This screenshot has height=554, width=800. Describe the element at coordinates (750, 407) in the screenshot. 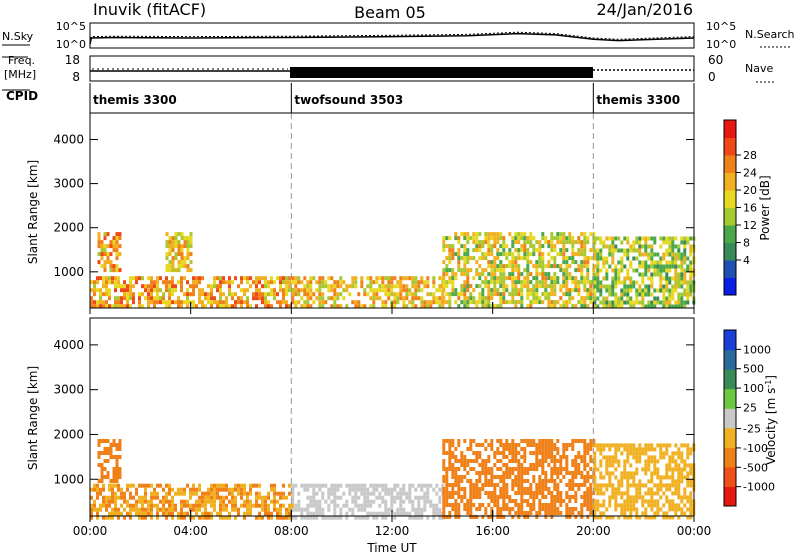

I see `colorbar-tick-label: 25` at that location.